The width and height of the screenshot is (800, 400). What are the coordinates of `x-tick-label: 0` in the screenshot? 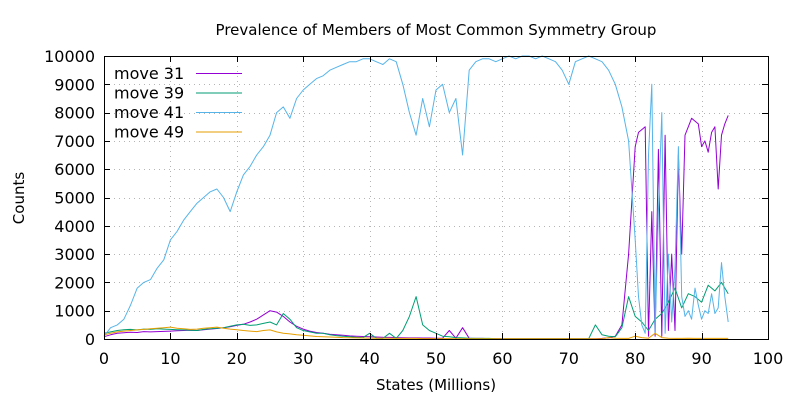 It's located at (104, 358).